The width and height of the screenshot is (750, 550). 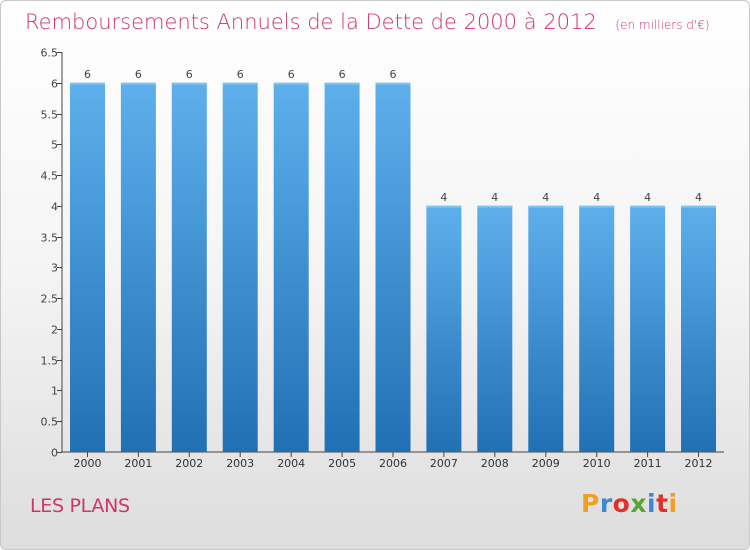 I want to click on y-tick-label: 2, so click(x=54, y=330).